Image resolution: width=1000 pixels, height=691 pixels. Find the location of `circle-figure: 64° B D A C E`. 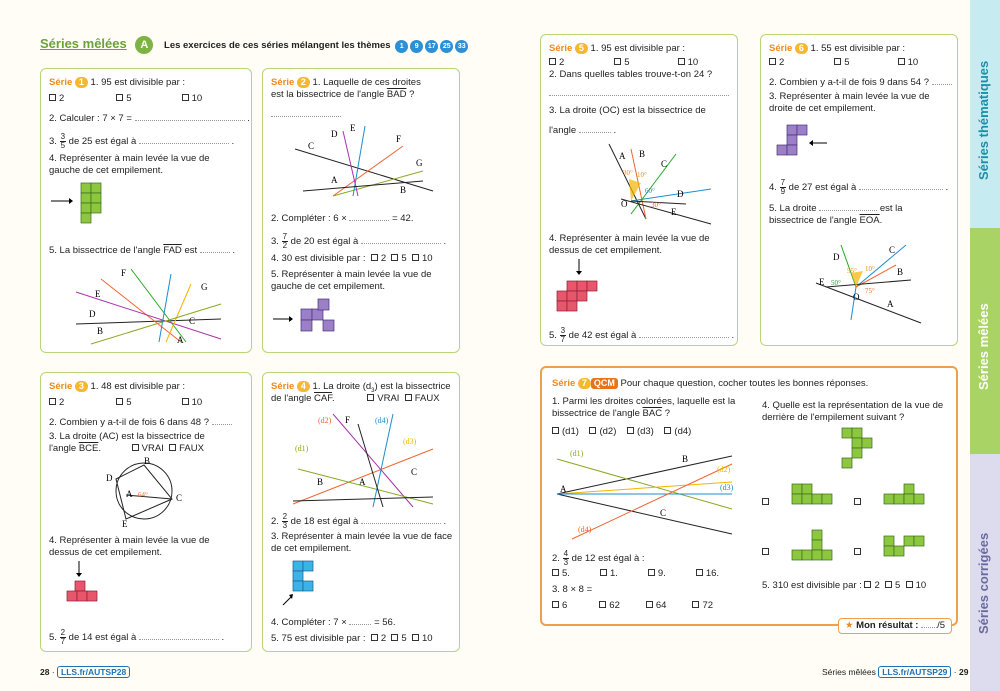

circle-figure: 64° B D A C E is located at coordinates (144, 493).